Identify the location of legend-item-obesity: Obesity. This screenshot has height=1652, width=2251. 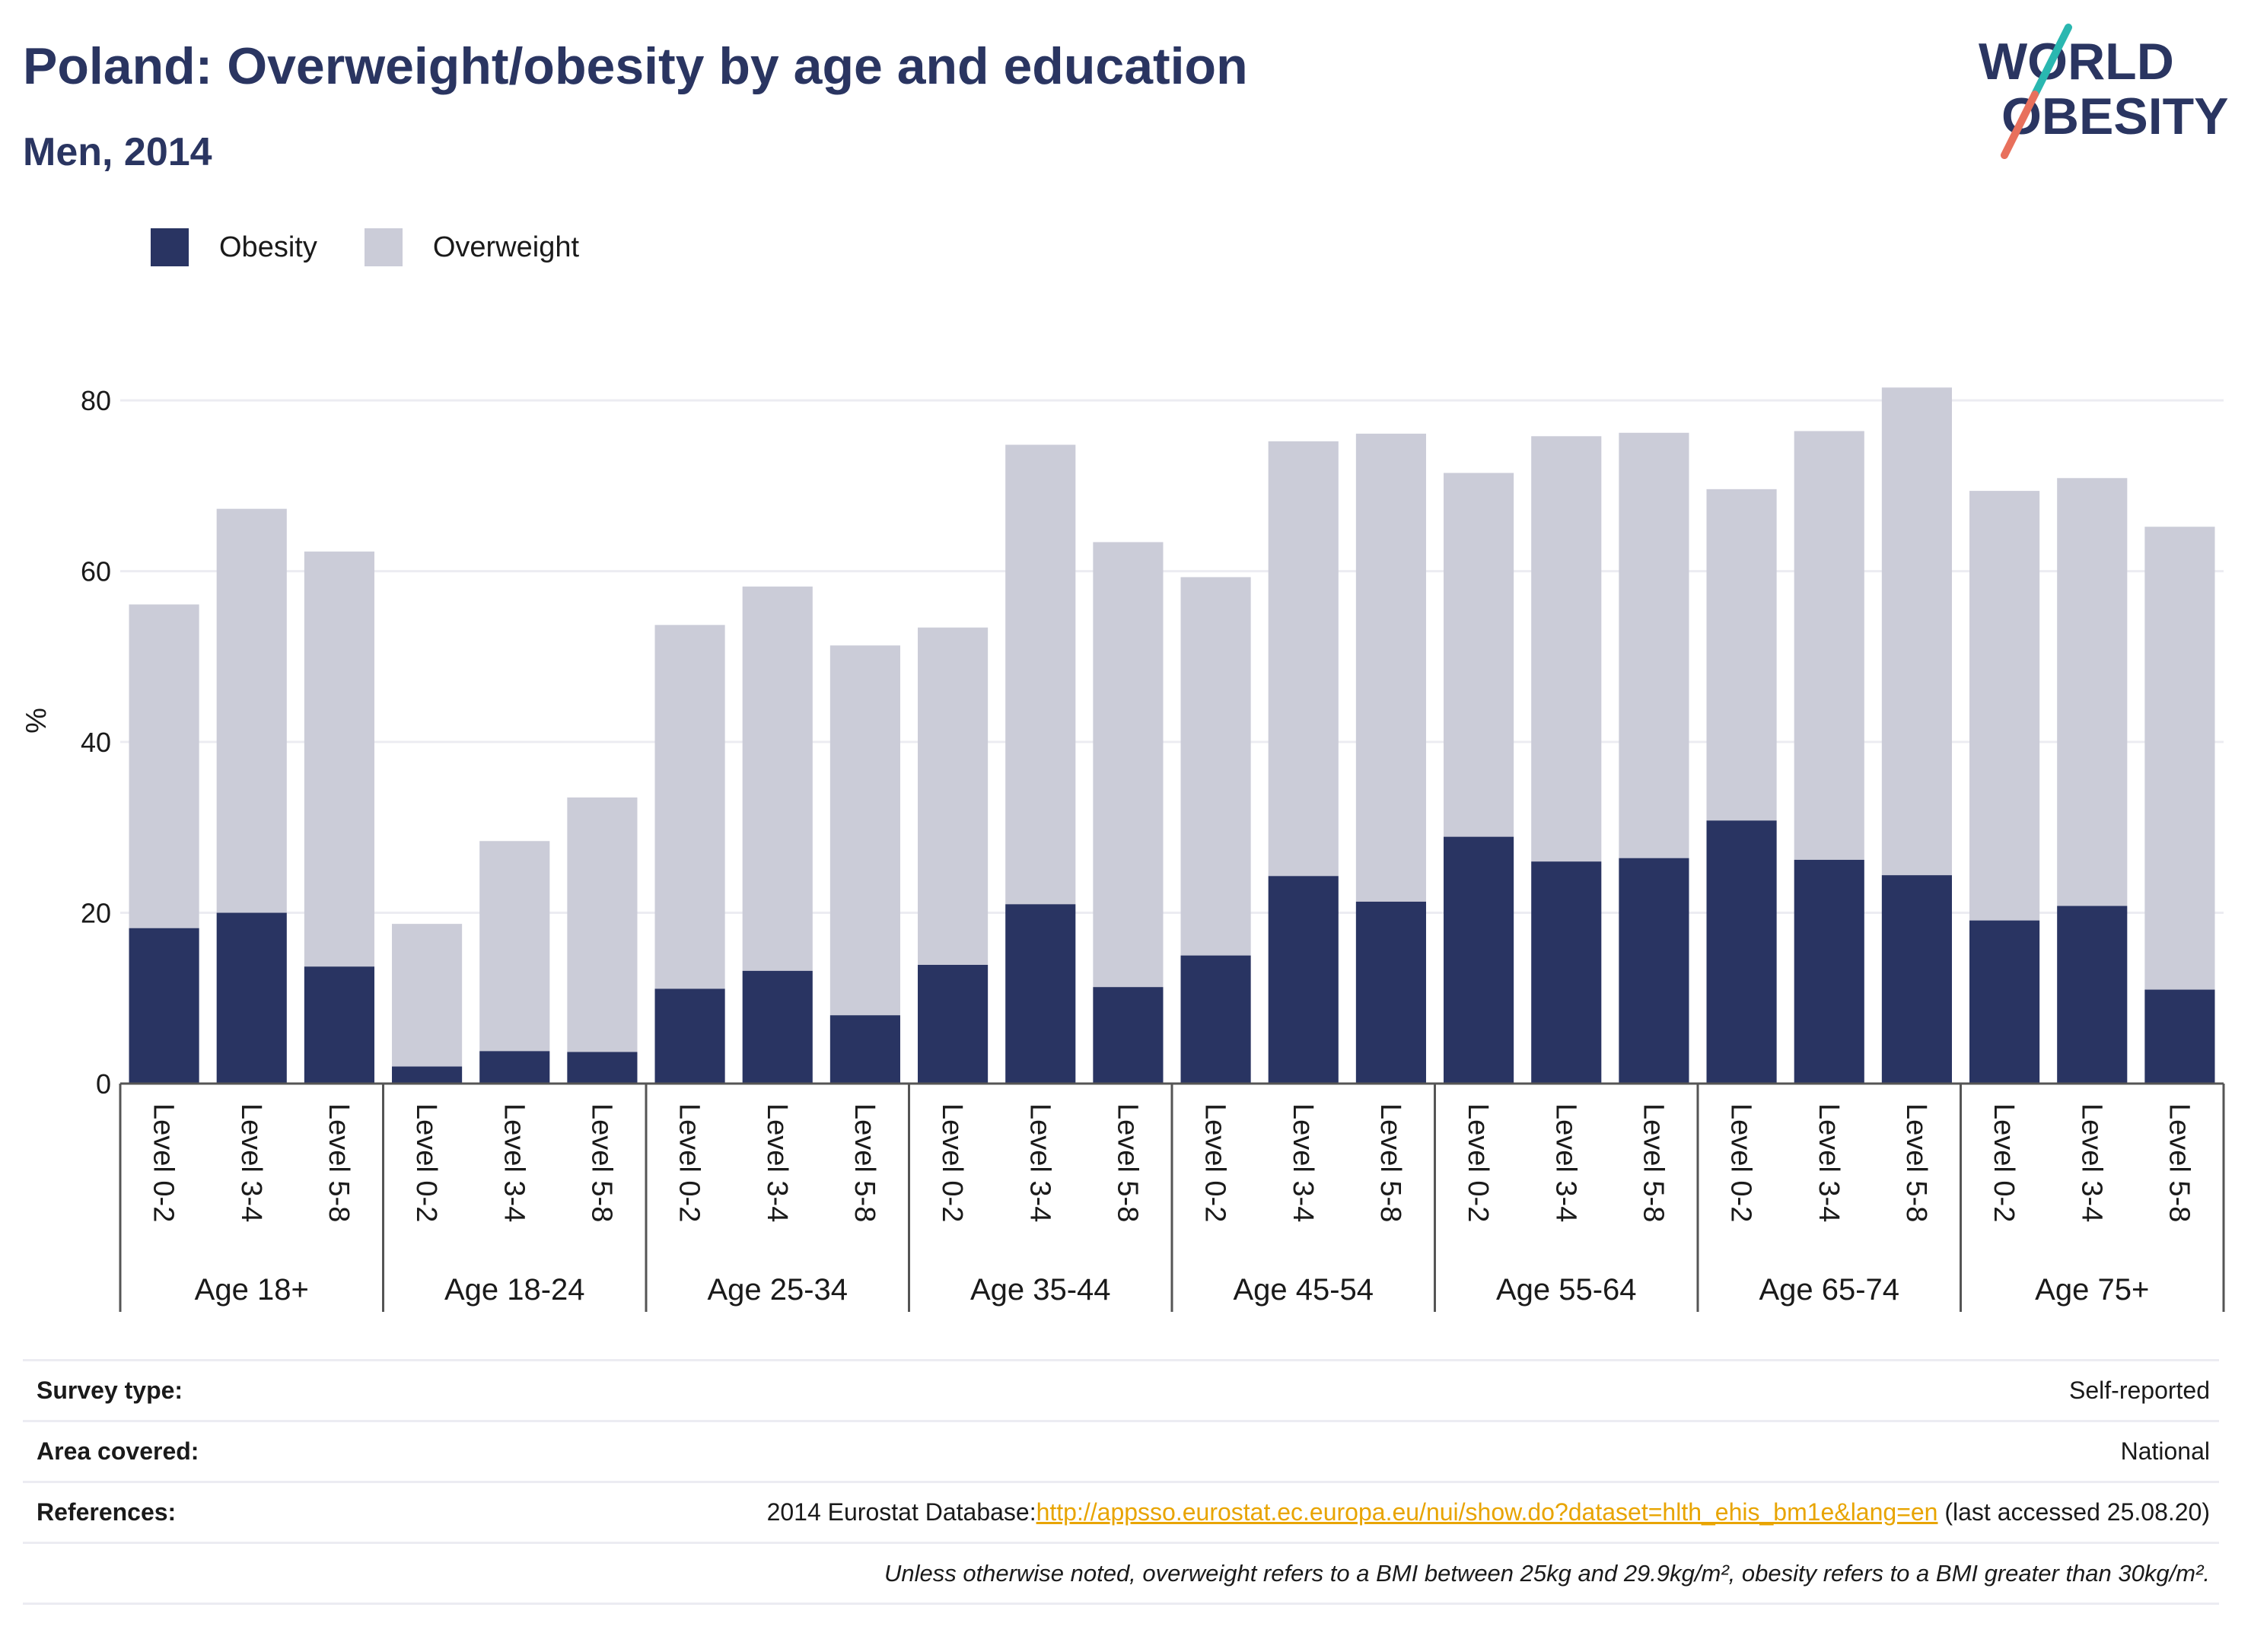
(234, 247).